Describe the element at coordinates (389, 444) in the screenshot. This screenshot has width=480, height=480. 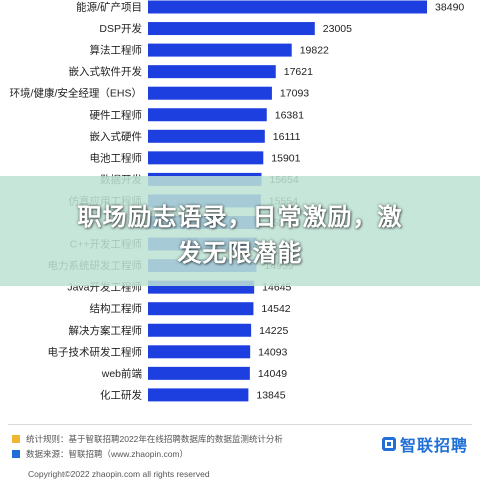
I see `zhaopin-logo-icon` at that location.